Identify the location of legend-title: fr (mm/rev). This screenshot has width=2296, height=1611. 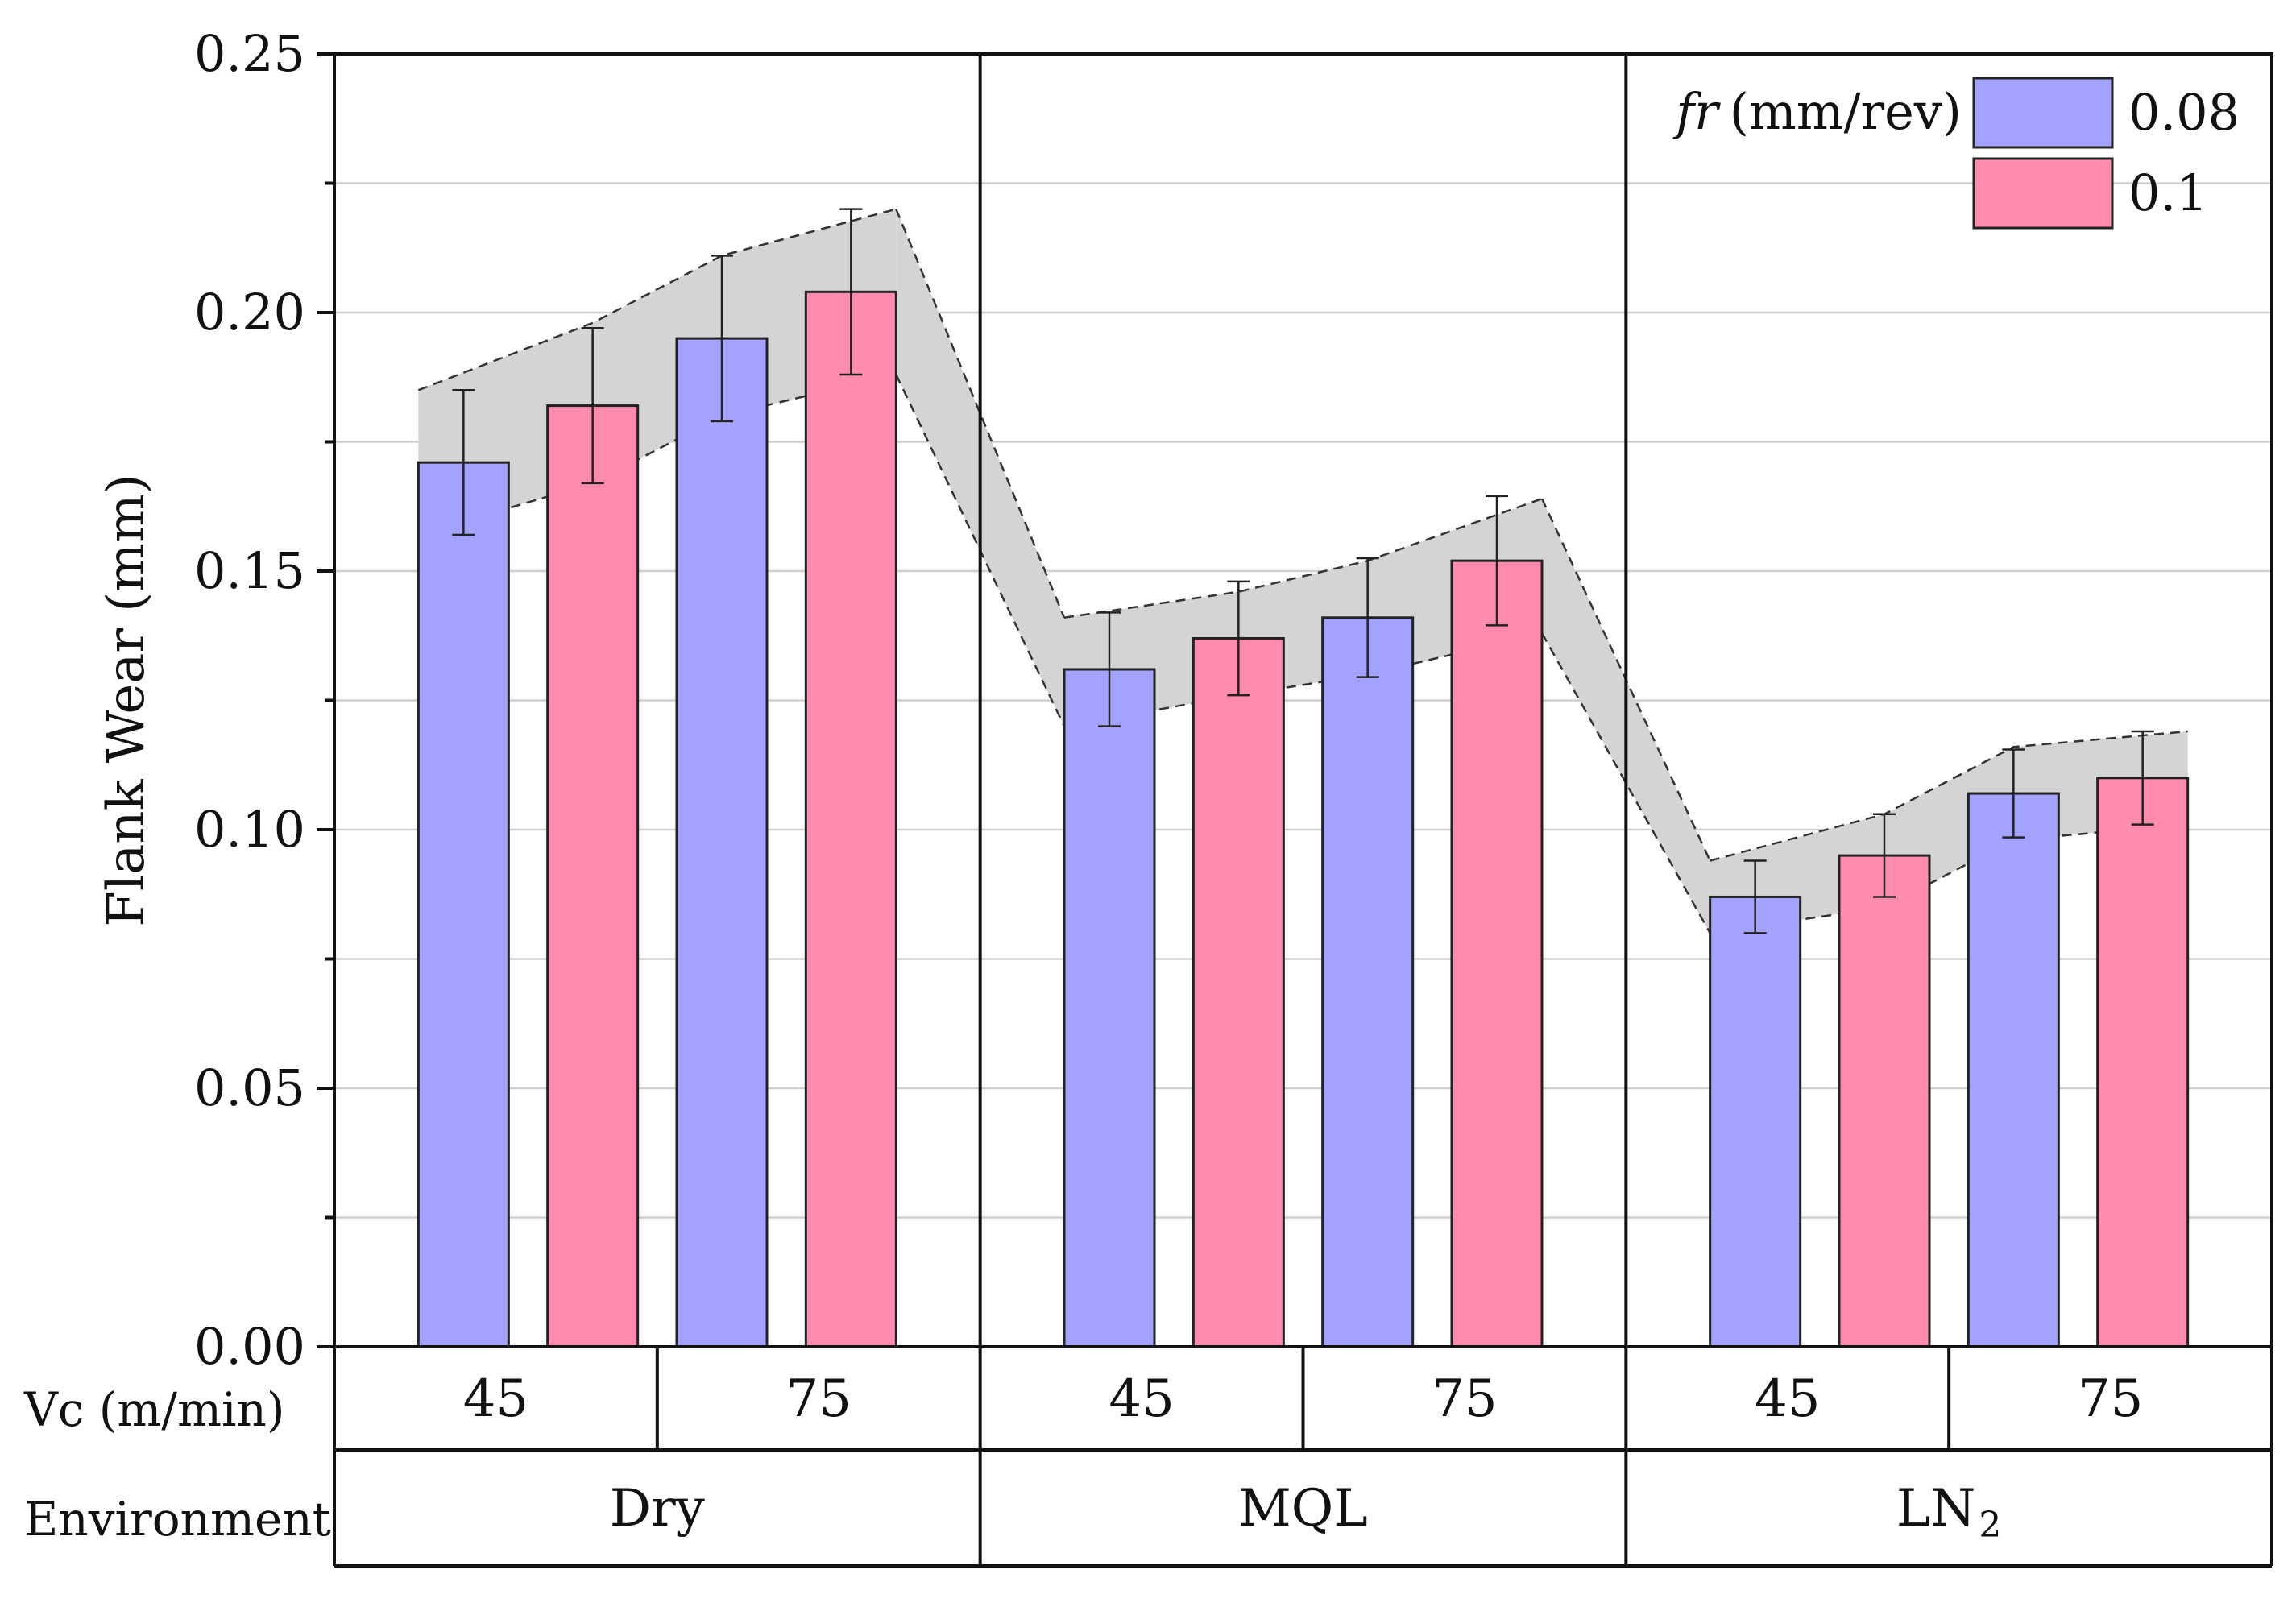
(1817, 112).